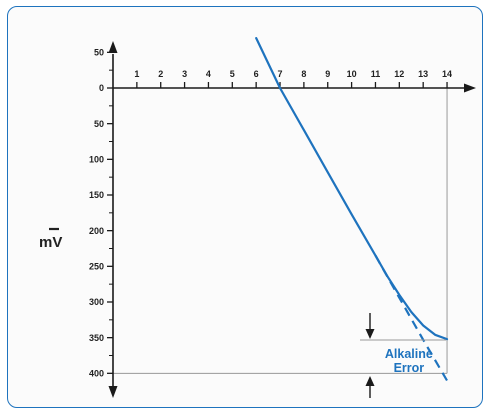 The height and width of the screenshot is (416, 494). I want to click on x-ticks: 1 2 3 4 5 6 7 8 9 10 11 12 13 14, so click(293, 78).